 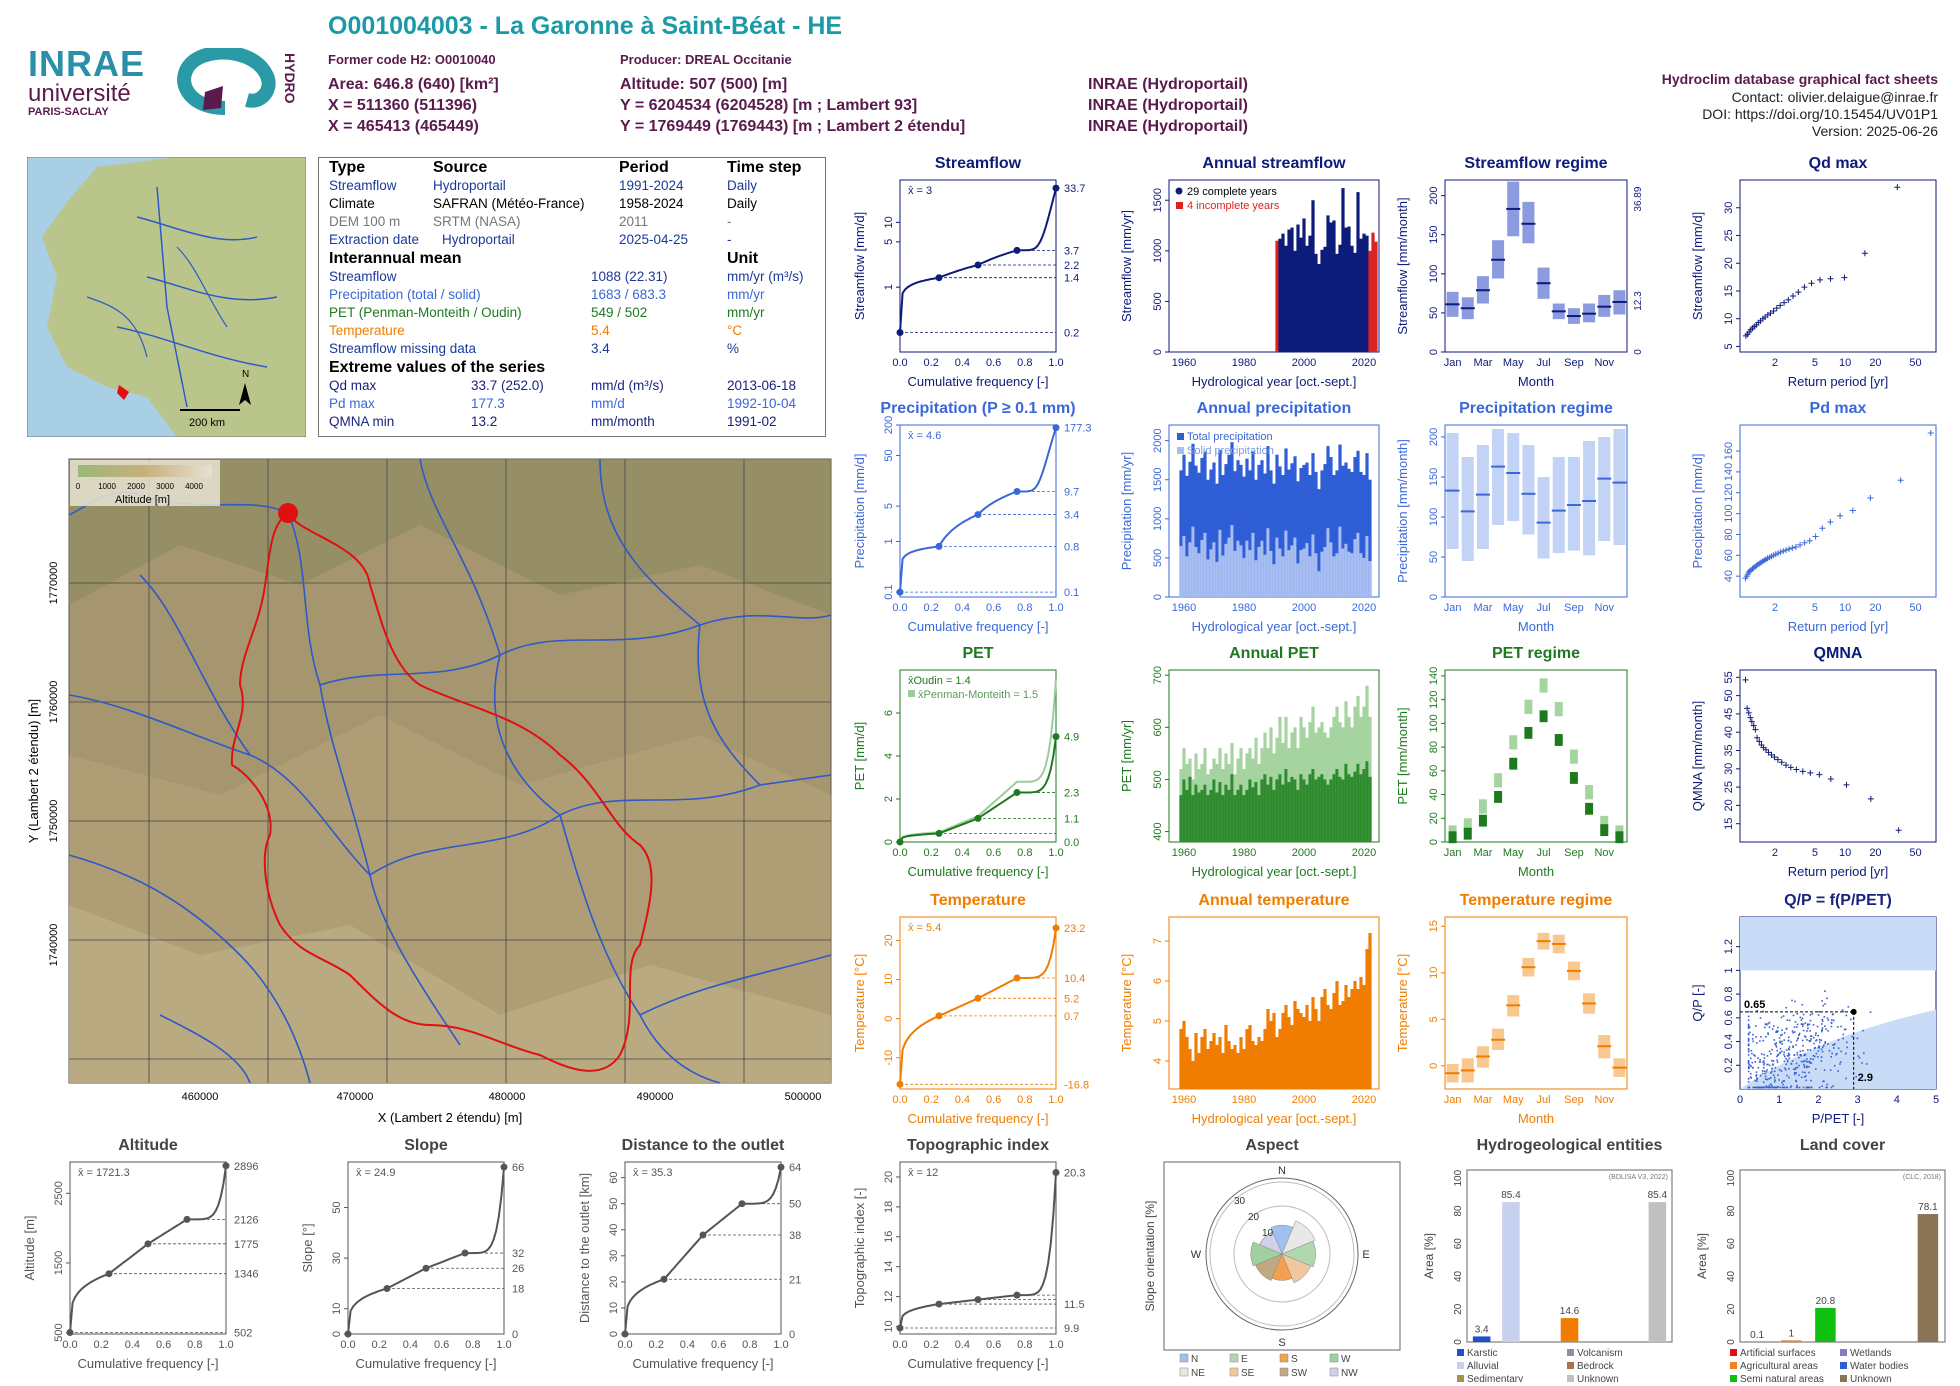 What do you see at coordinates (1232, 192) in the screenshot?
I see `legend-entry: 29 complete years` at bounding box center [1232, 192].